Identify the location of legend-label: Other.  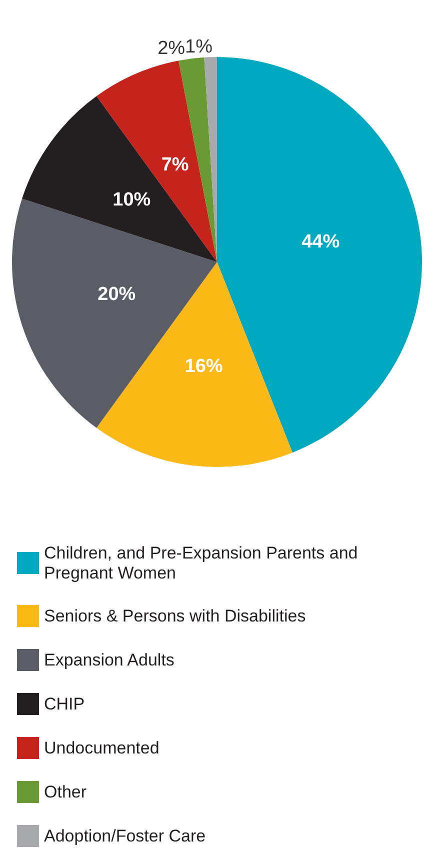
(65, 792).